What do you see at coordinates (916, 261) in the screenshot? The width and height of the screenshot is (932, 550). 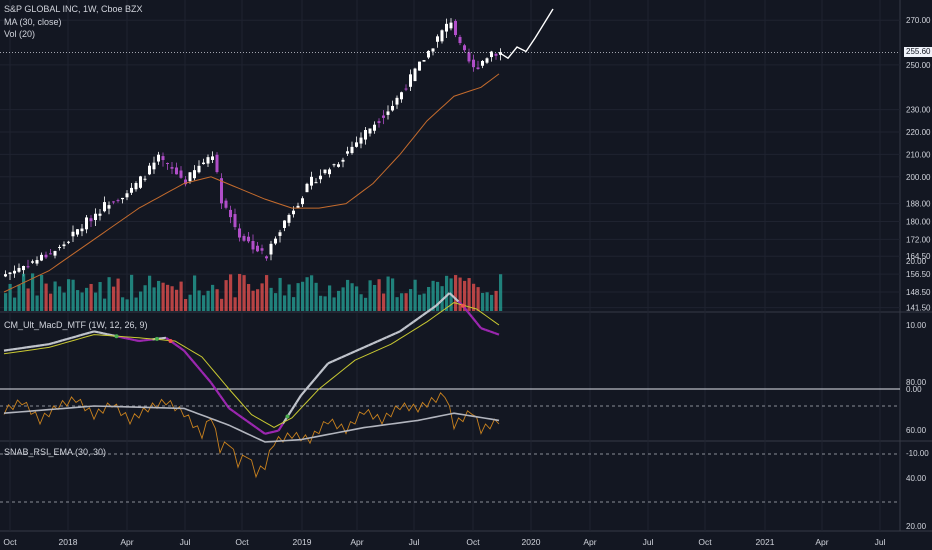 I see `macd-tick-label: 20.00` at bounding box center [916, 261].